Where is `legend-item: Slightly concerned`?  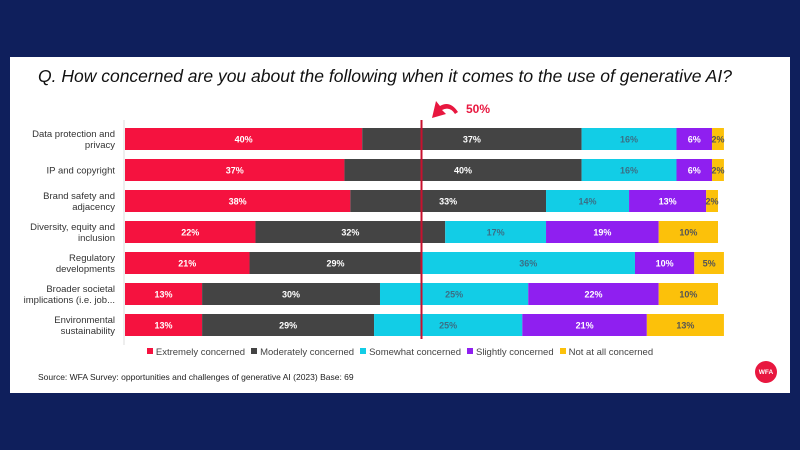
legend-item: Slightly concerned is located at coordinates (510, 352).